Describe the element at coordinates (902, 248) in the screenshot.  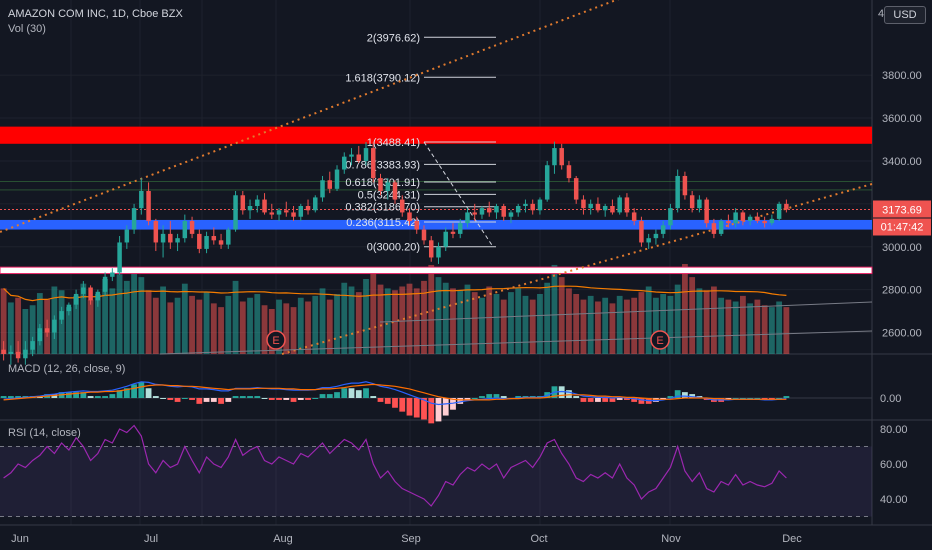
I see `price-tick-label: 3000.00` at that location.